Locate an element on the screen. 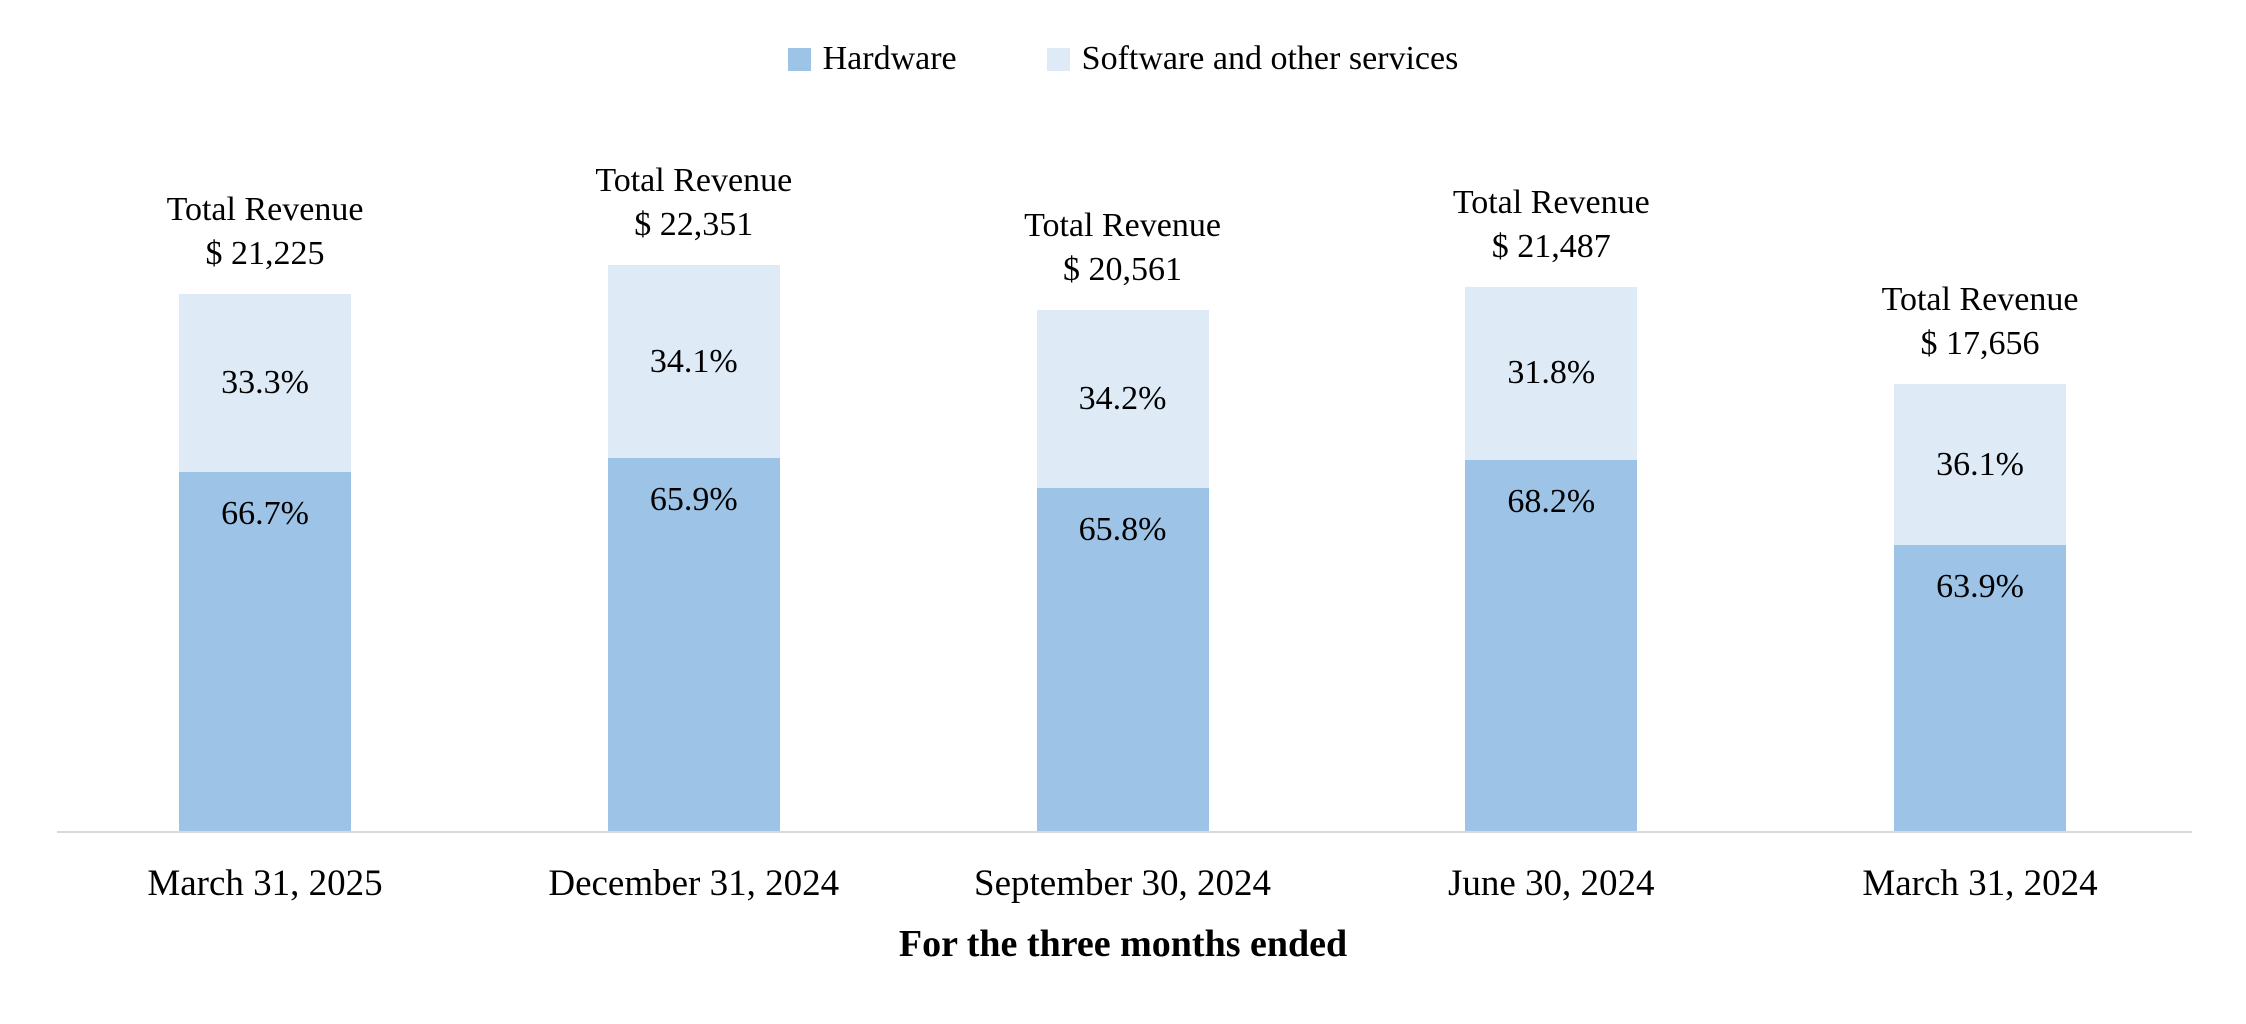 This screenshot has height=1024, width=2246. legend-label-hardware: Hardware is located at coordinates (889, 58).